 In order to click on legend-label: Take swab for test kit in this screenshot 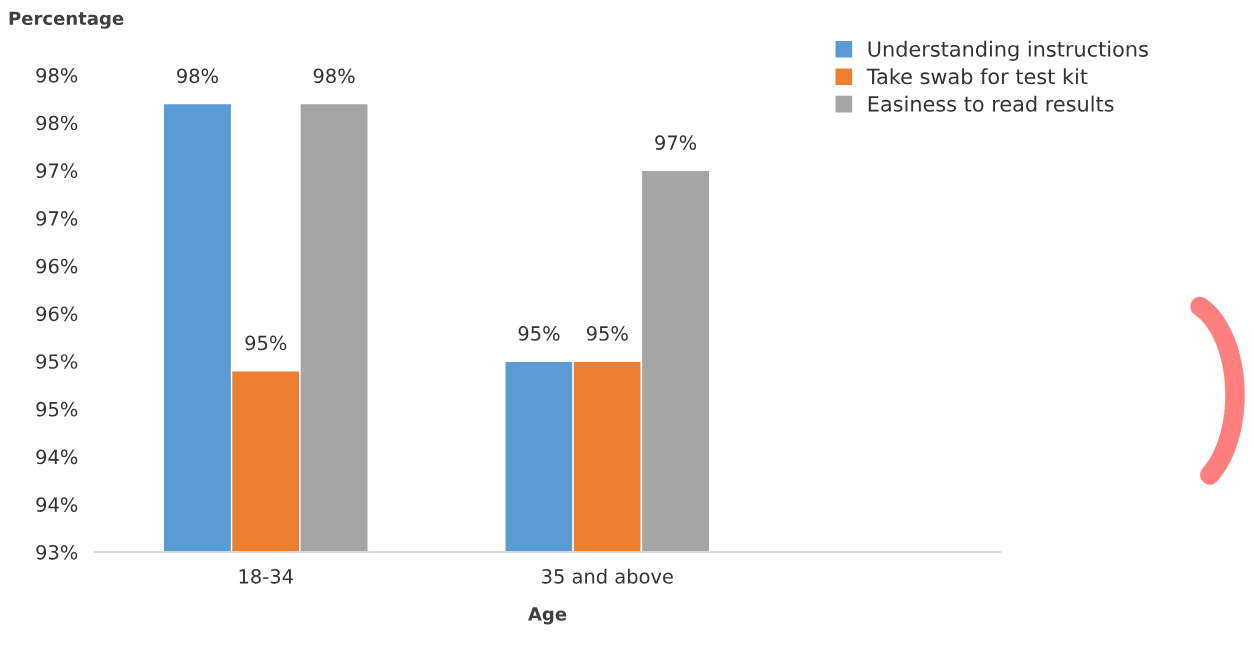, I will do `click(977, 76)`.